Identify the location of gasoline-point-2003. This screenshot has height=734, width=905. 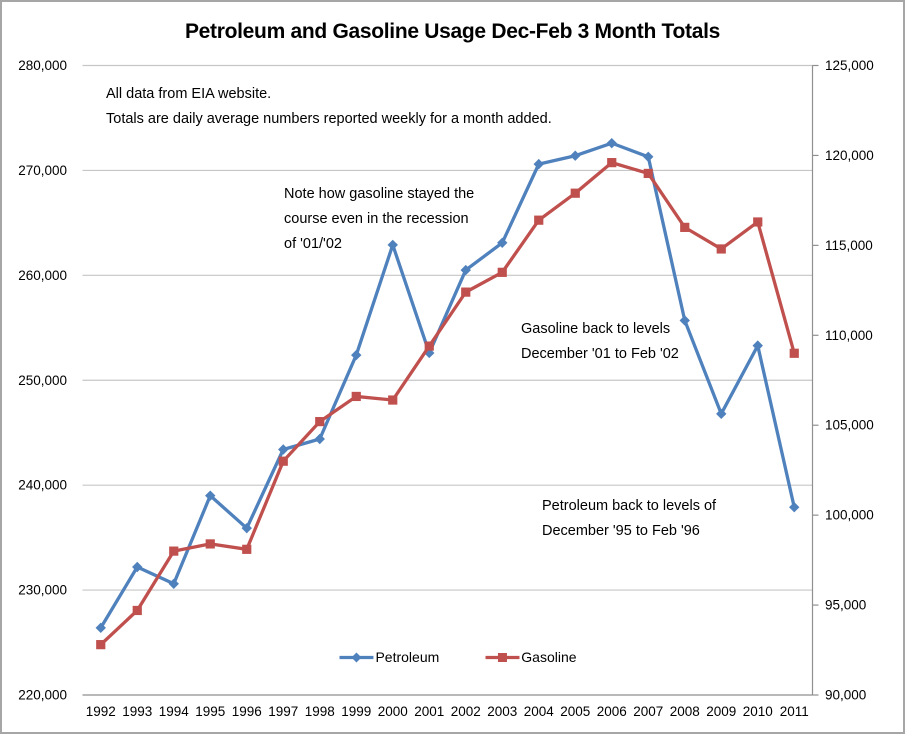
(502, 272).